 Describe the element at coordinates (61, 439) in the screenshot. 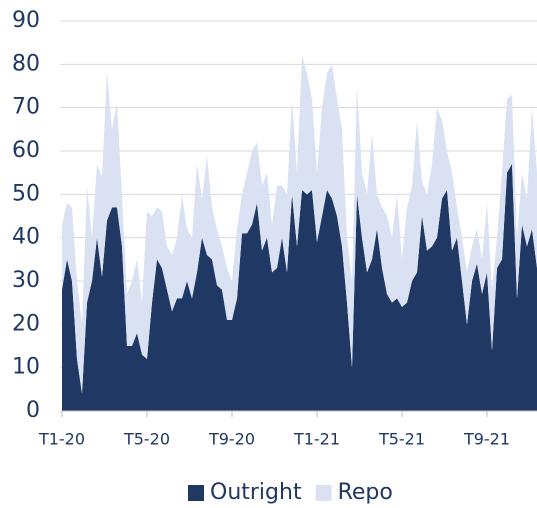

I see `x-tick-label: T1-20` at that location.